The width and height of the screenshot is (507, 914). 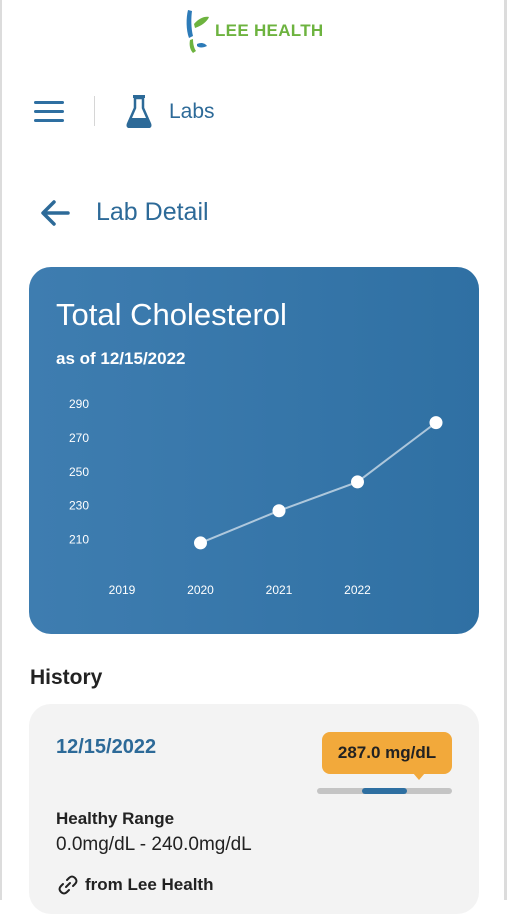 I want to click on range-bar-healthy-segment, so click(x=384, y=791).